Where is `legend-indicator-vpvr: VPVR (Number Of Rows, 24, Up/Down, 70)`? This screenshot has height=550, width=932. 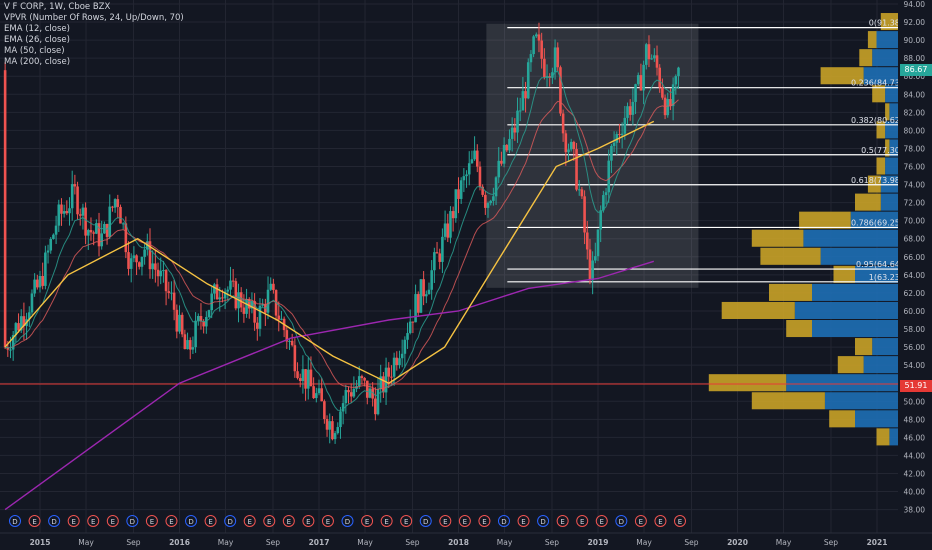
legend-indicator-vpvr: VPVR (Number Of Rows, 24, Up/Down, 70) is located at coordinates (94, 18).